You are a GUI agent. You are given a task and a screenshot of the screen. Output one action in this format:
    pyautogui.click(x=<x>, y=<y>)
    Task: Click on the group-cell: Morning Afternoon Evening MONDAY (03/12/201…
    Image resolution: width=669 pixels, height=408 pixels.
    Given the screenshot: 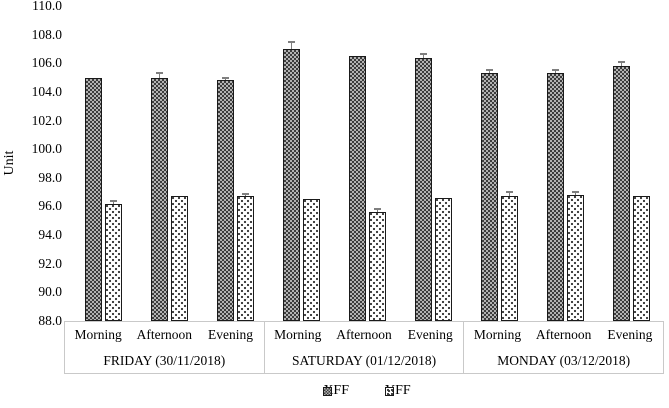 What is the action you would take?
    pyautogui.click(x=563, y=347)
    